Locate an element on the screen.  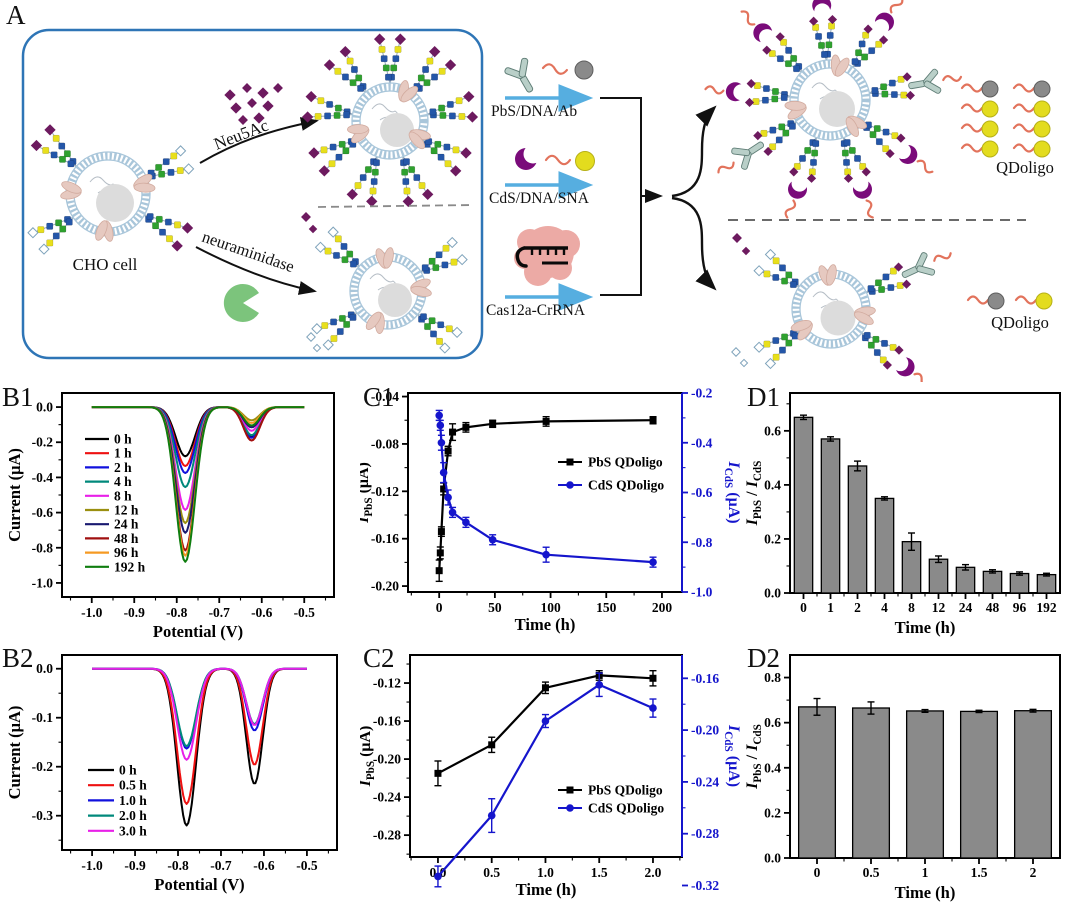
svg-text: -0.3 is located at coordinates (43, 815).